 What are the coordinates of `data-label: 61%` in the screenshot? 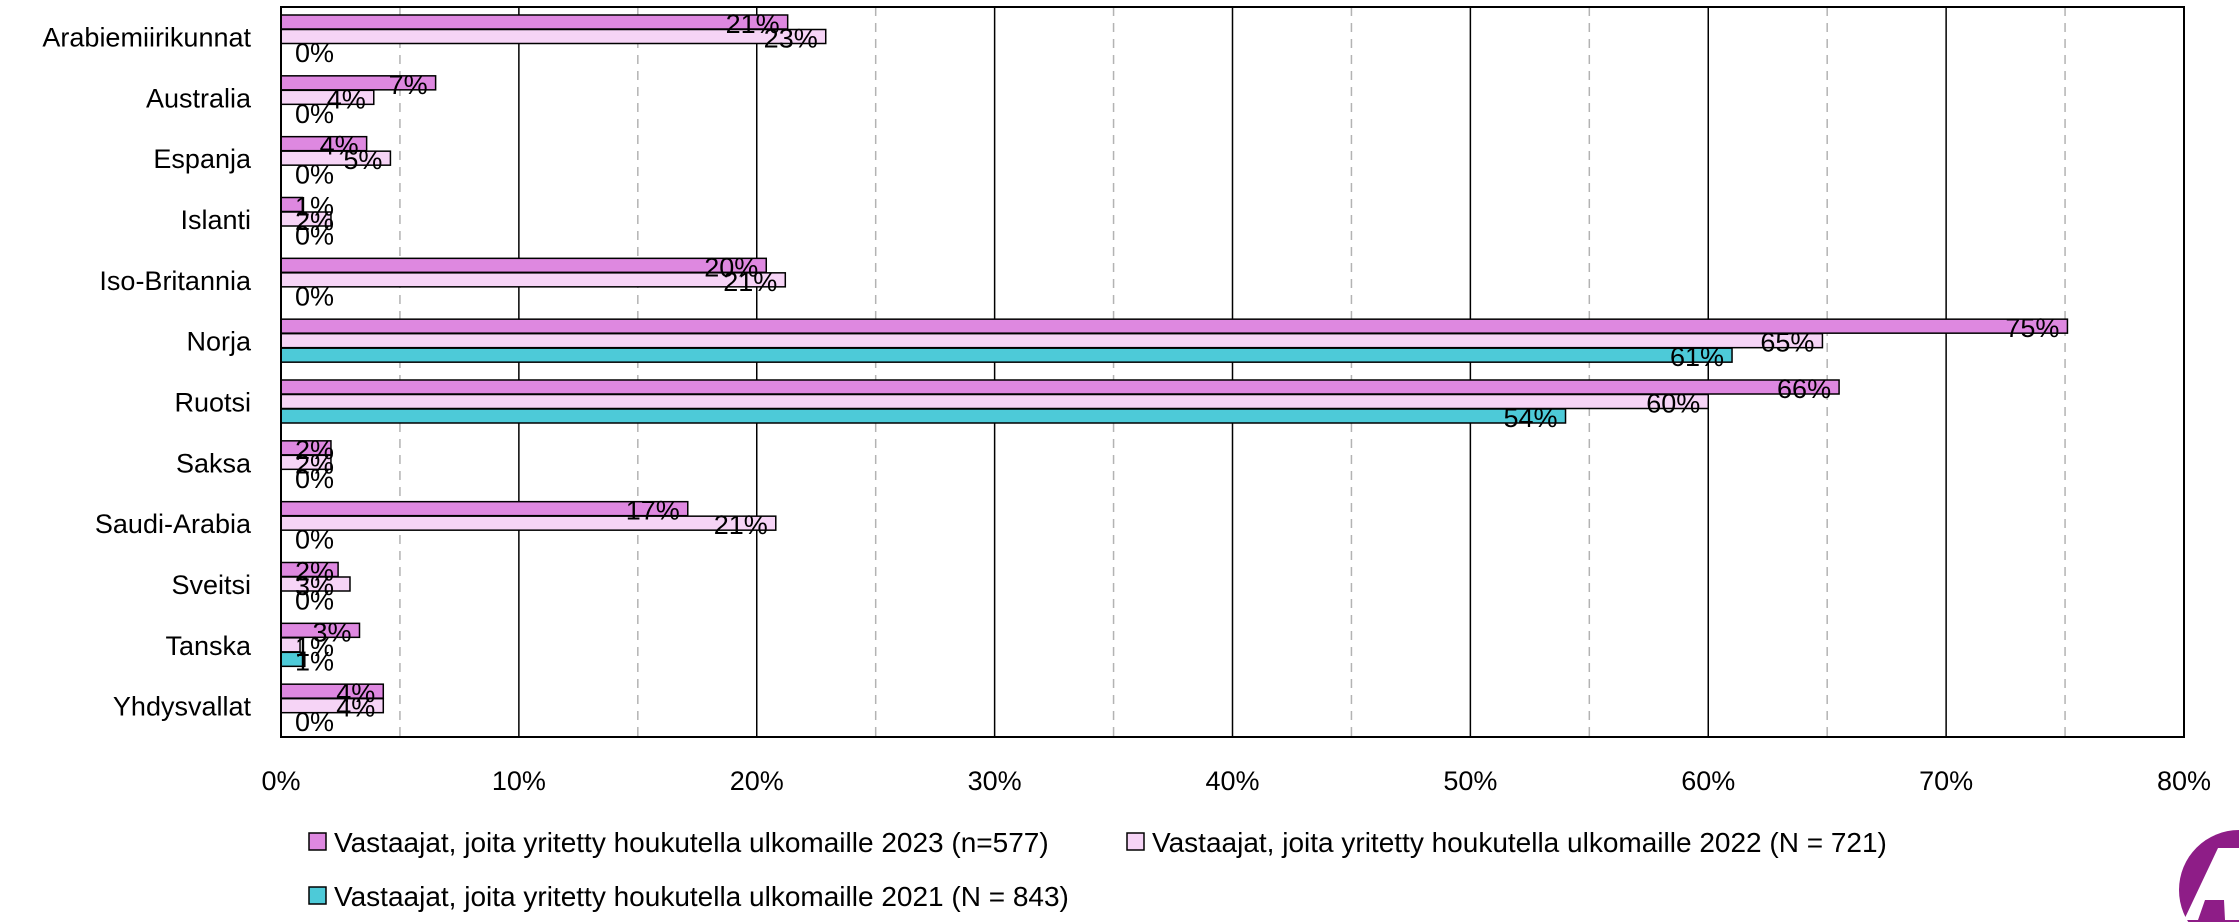 It's located at (1697, 357).